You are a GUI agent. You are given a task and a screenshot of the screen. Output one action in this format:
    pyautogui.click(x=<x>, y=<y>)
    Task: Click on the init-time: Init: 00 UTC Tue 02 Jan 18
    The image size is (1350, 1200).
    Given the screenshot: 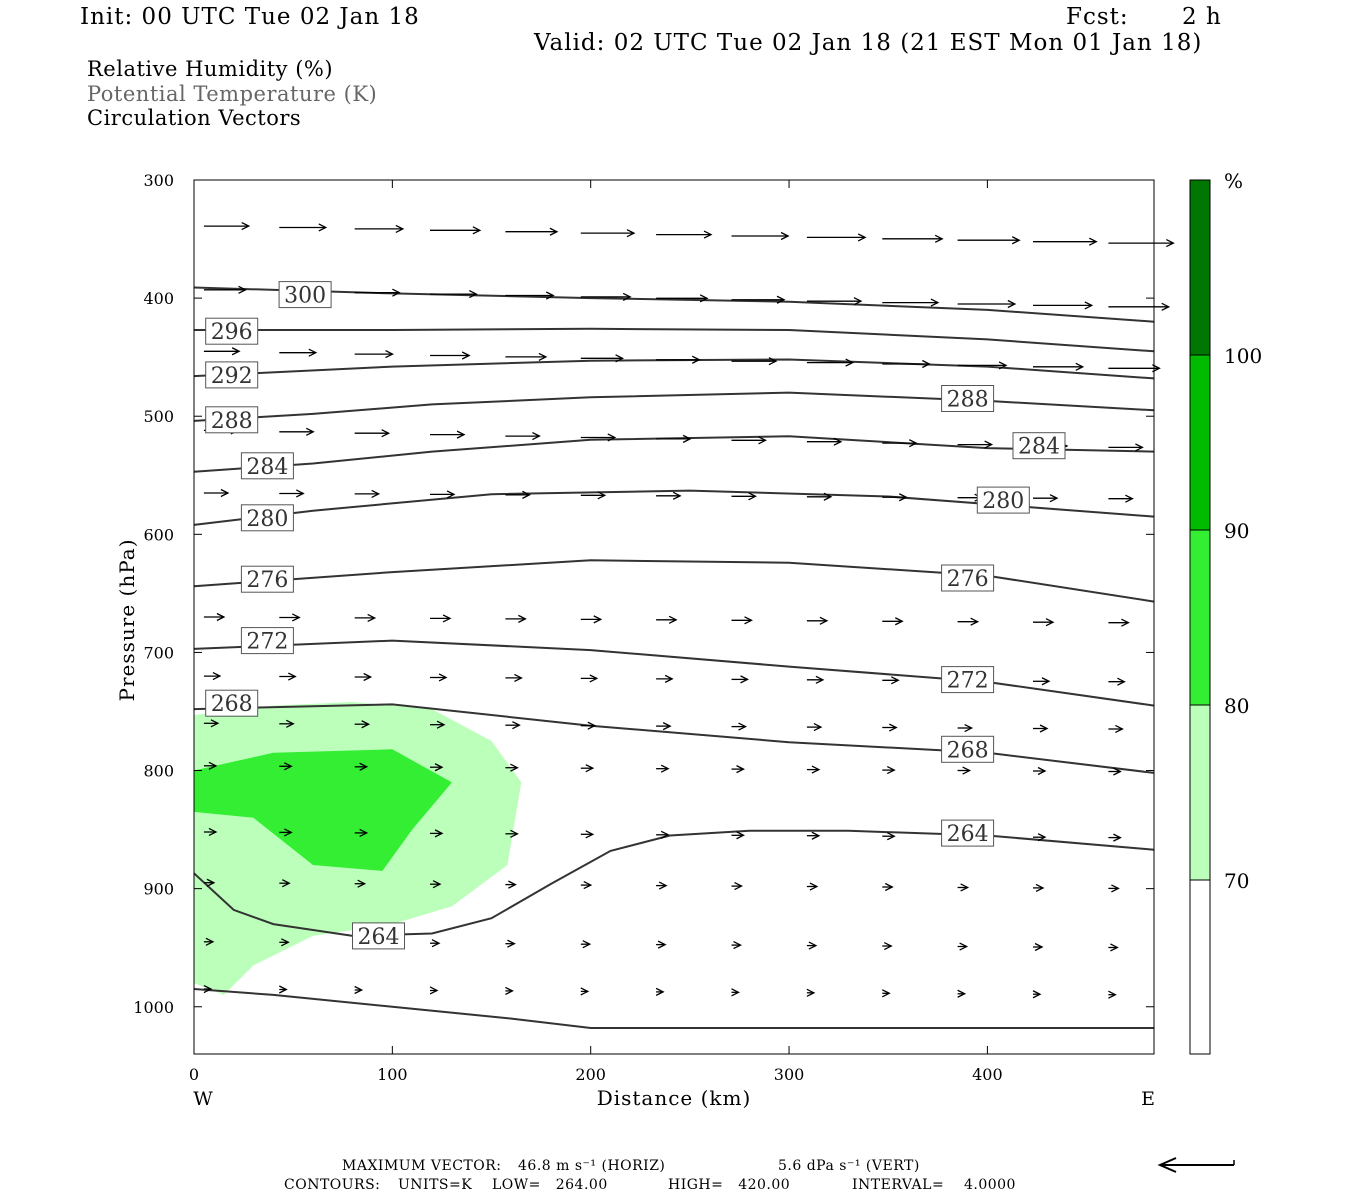 What is the action you would take?
    pyautogui.click(x=250, y=17)
    